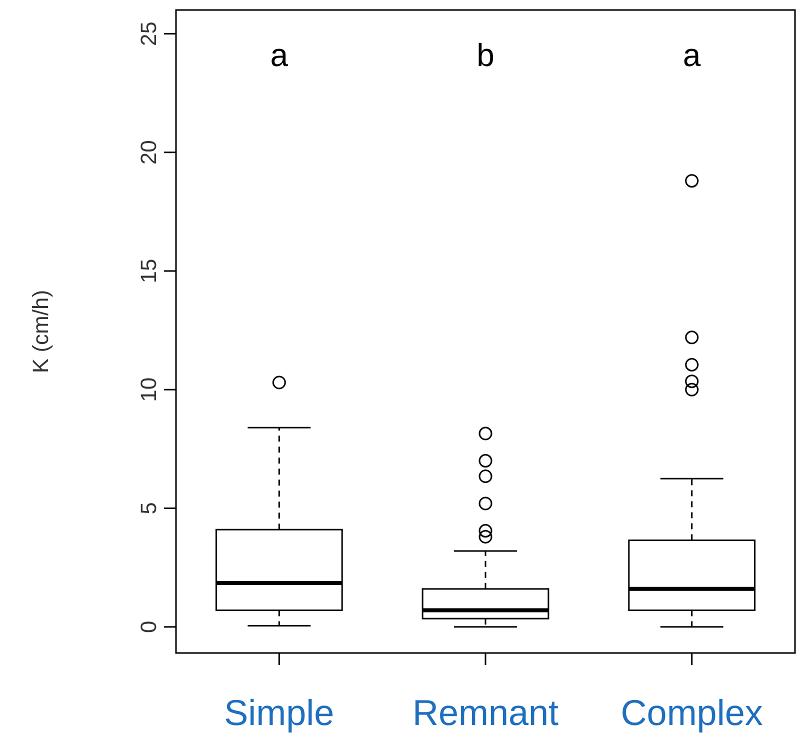  What do you see at coordinates (148, 152) in the screenshot?
I see `y-tick-label: 20` at bounding box center [148, 152].